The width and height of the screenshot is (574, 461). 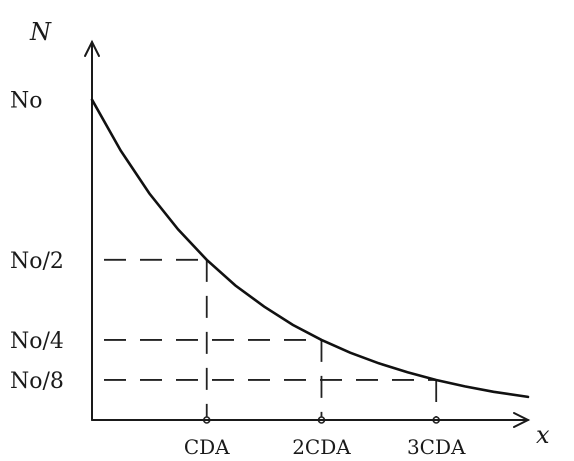 What do you see at coordinates (436, 447) in the screenshot?
I see `x-tick-label: 3CDA` at bounding box center [436, 447].